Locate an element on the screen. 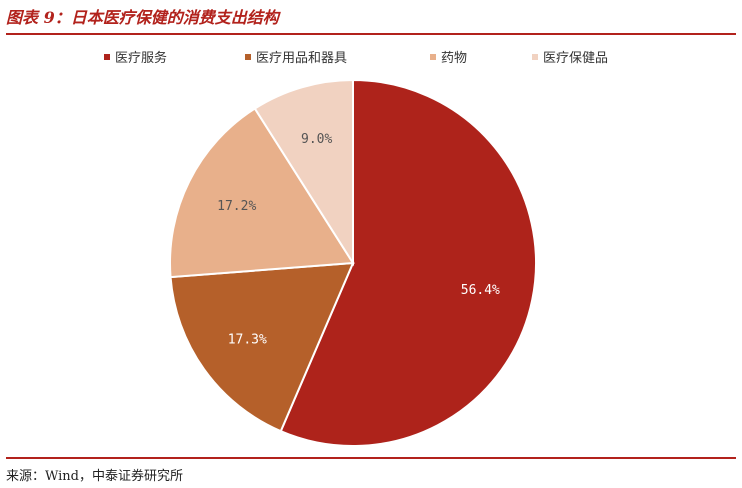 This screenshot has width=742, height=488. data-label-medical-supplies: 17.3% is located at coordinates (247, 340).